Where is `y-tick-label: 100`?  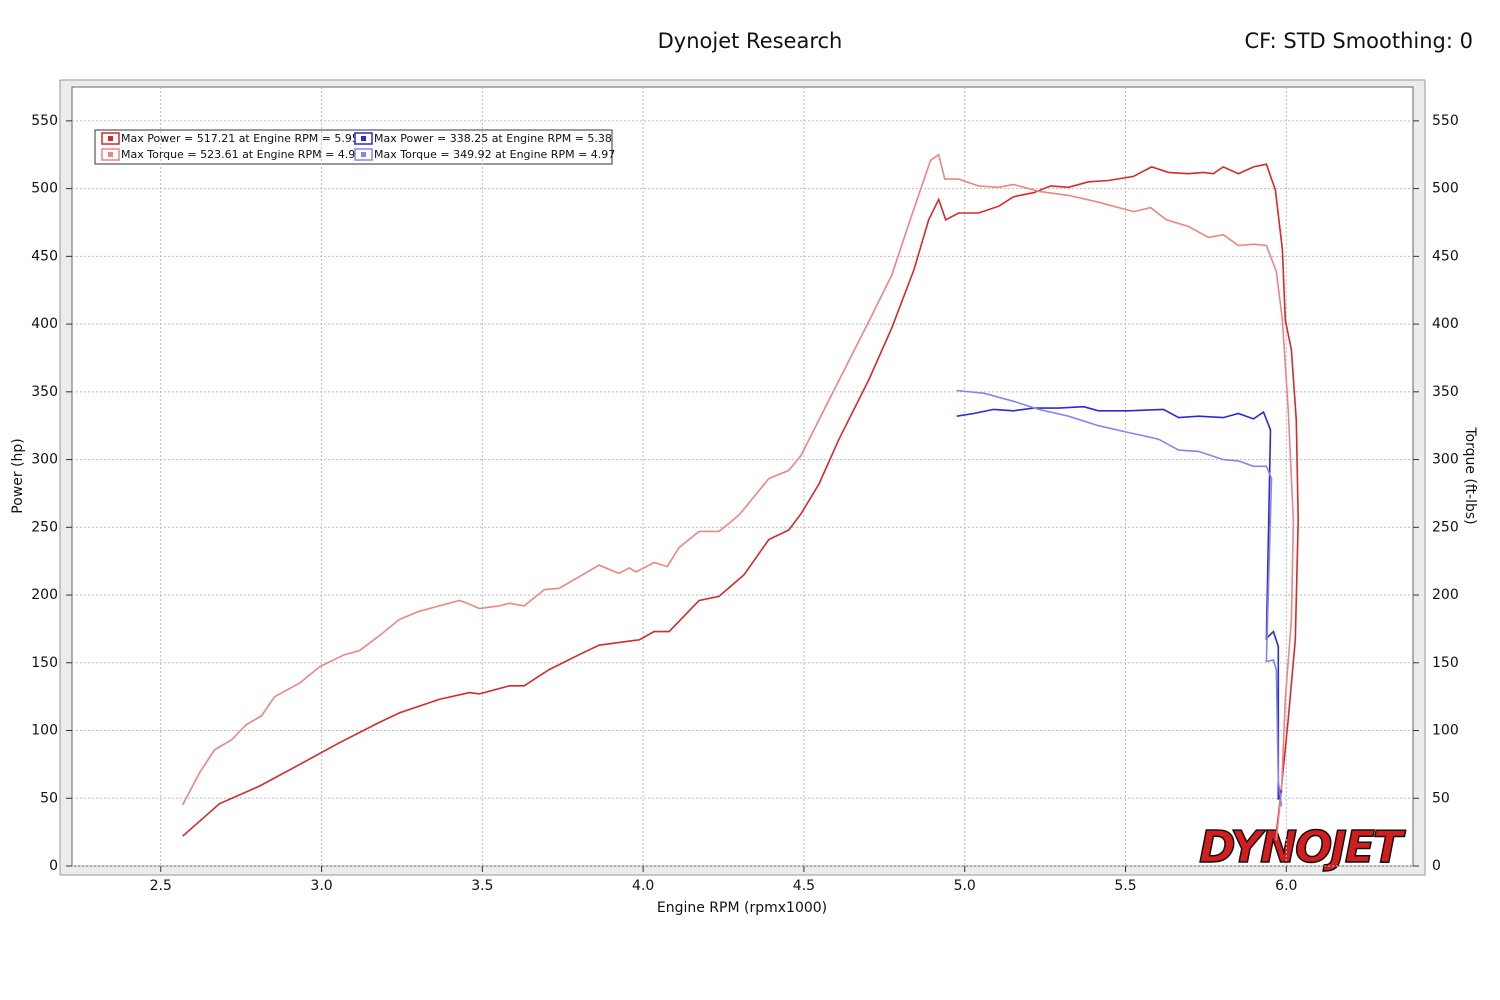
y-tick-label: 100 is located at coordinates (44, 731).